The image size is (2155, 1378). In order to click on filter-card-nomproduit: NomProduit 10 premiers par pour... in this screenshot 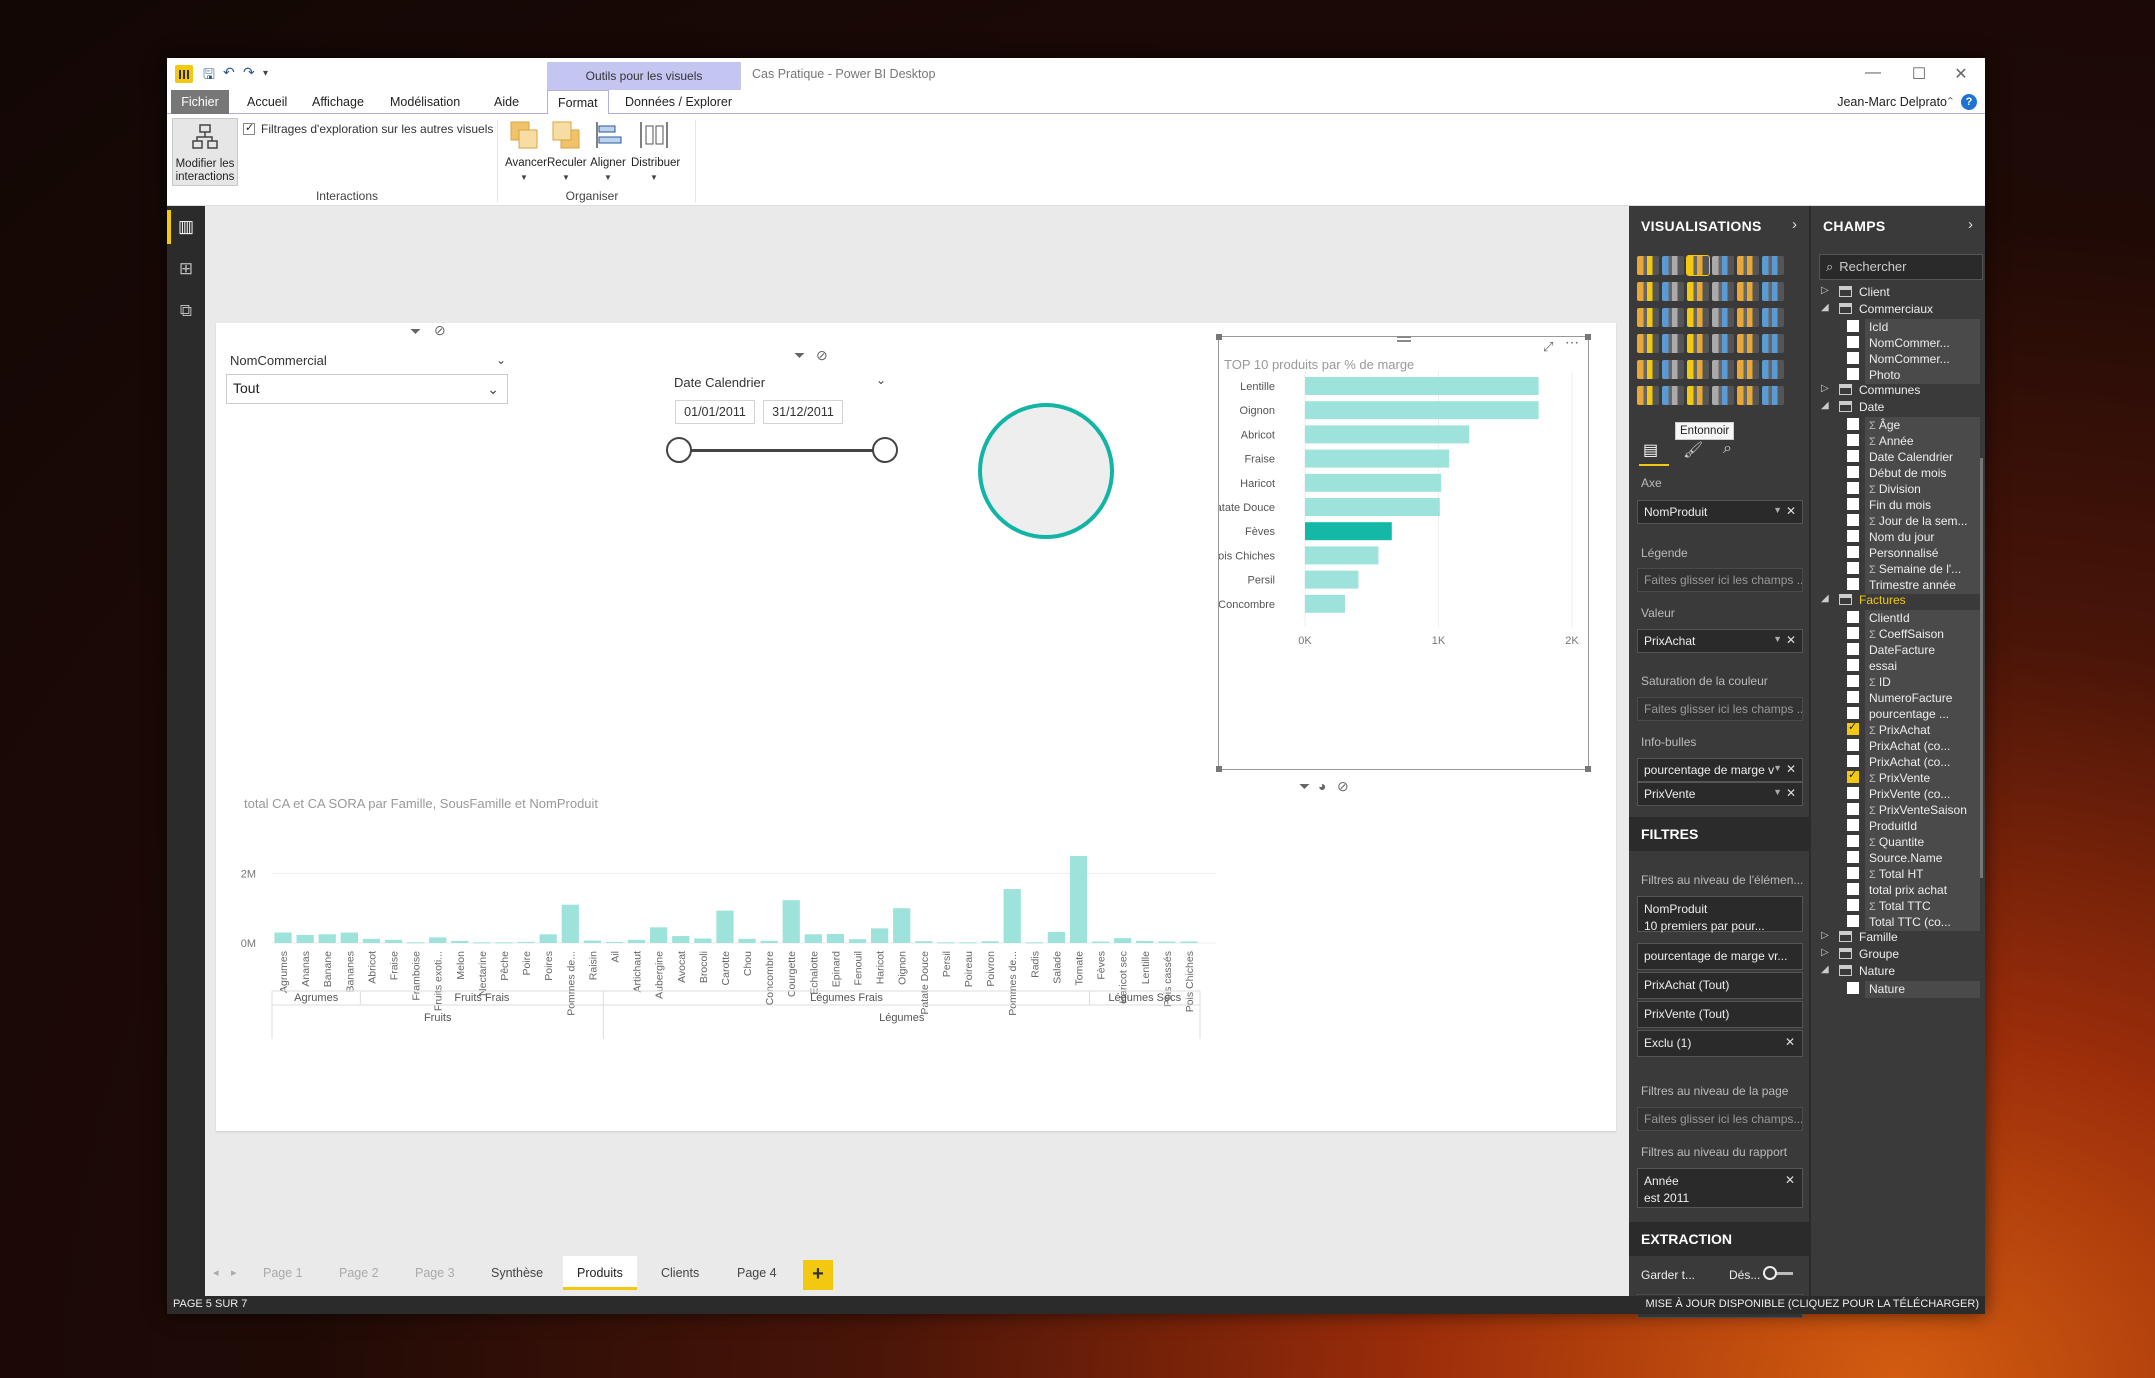, I will do `click(1720, 914)`.